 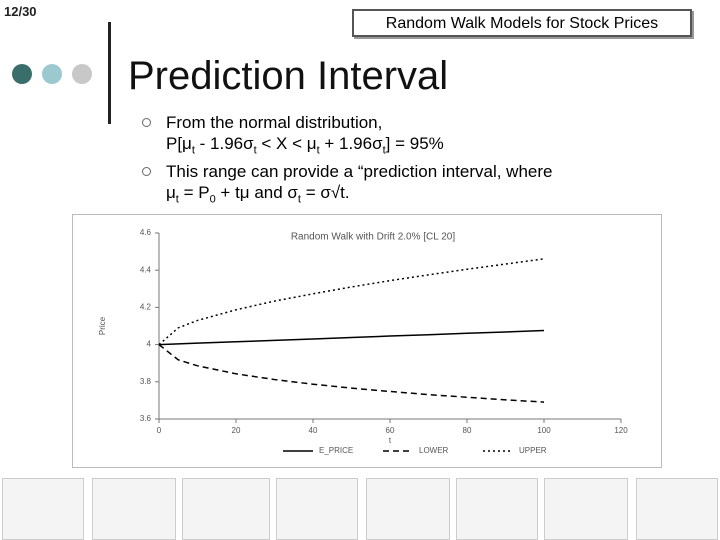 I want to click on x-tick-label: 80, so click(x=467, y=430).